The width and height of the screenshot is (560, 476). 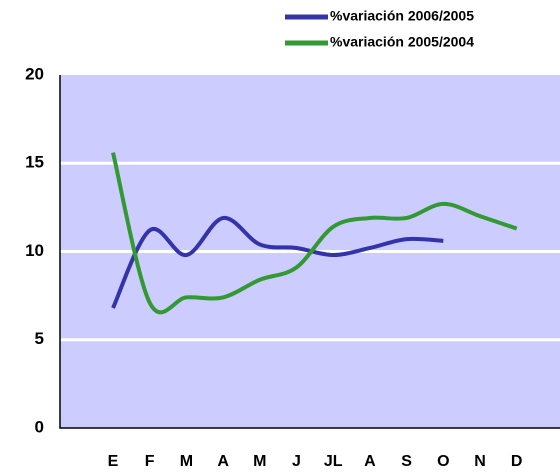 I want to click on x-tick-label: O, so click(x=443, y=461).